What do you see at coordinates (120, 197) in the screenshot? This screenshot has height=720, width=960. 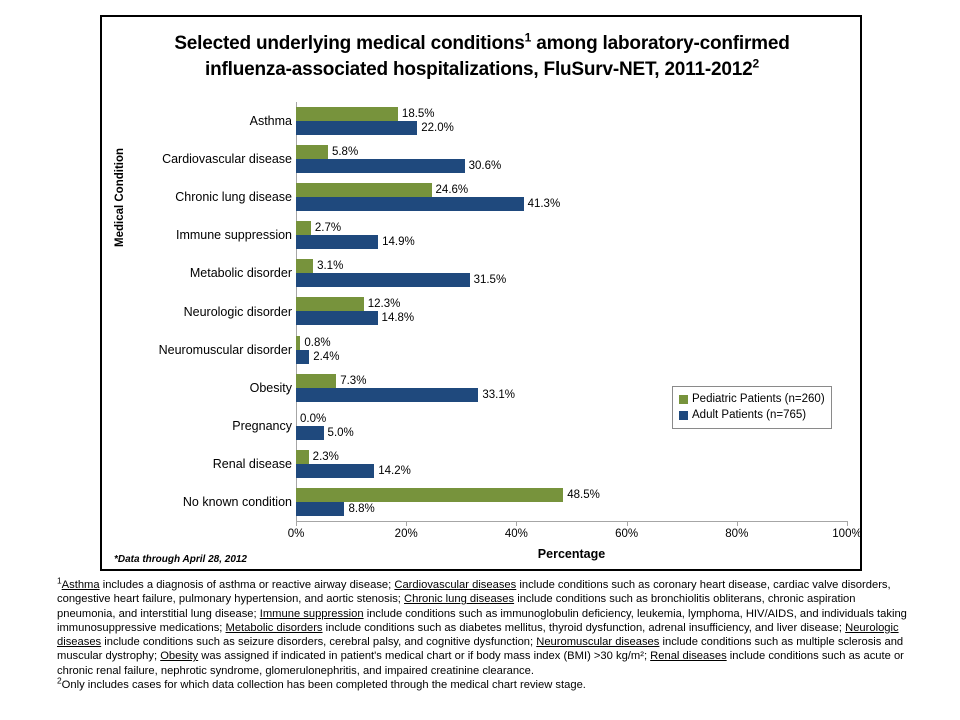 I see `y-axis-title: Medical Condition` at bounding box center [120, 197].